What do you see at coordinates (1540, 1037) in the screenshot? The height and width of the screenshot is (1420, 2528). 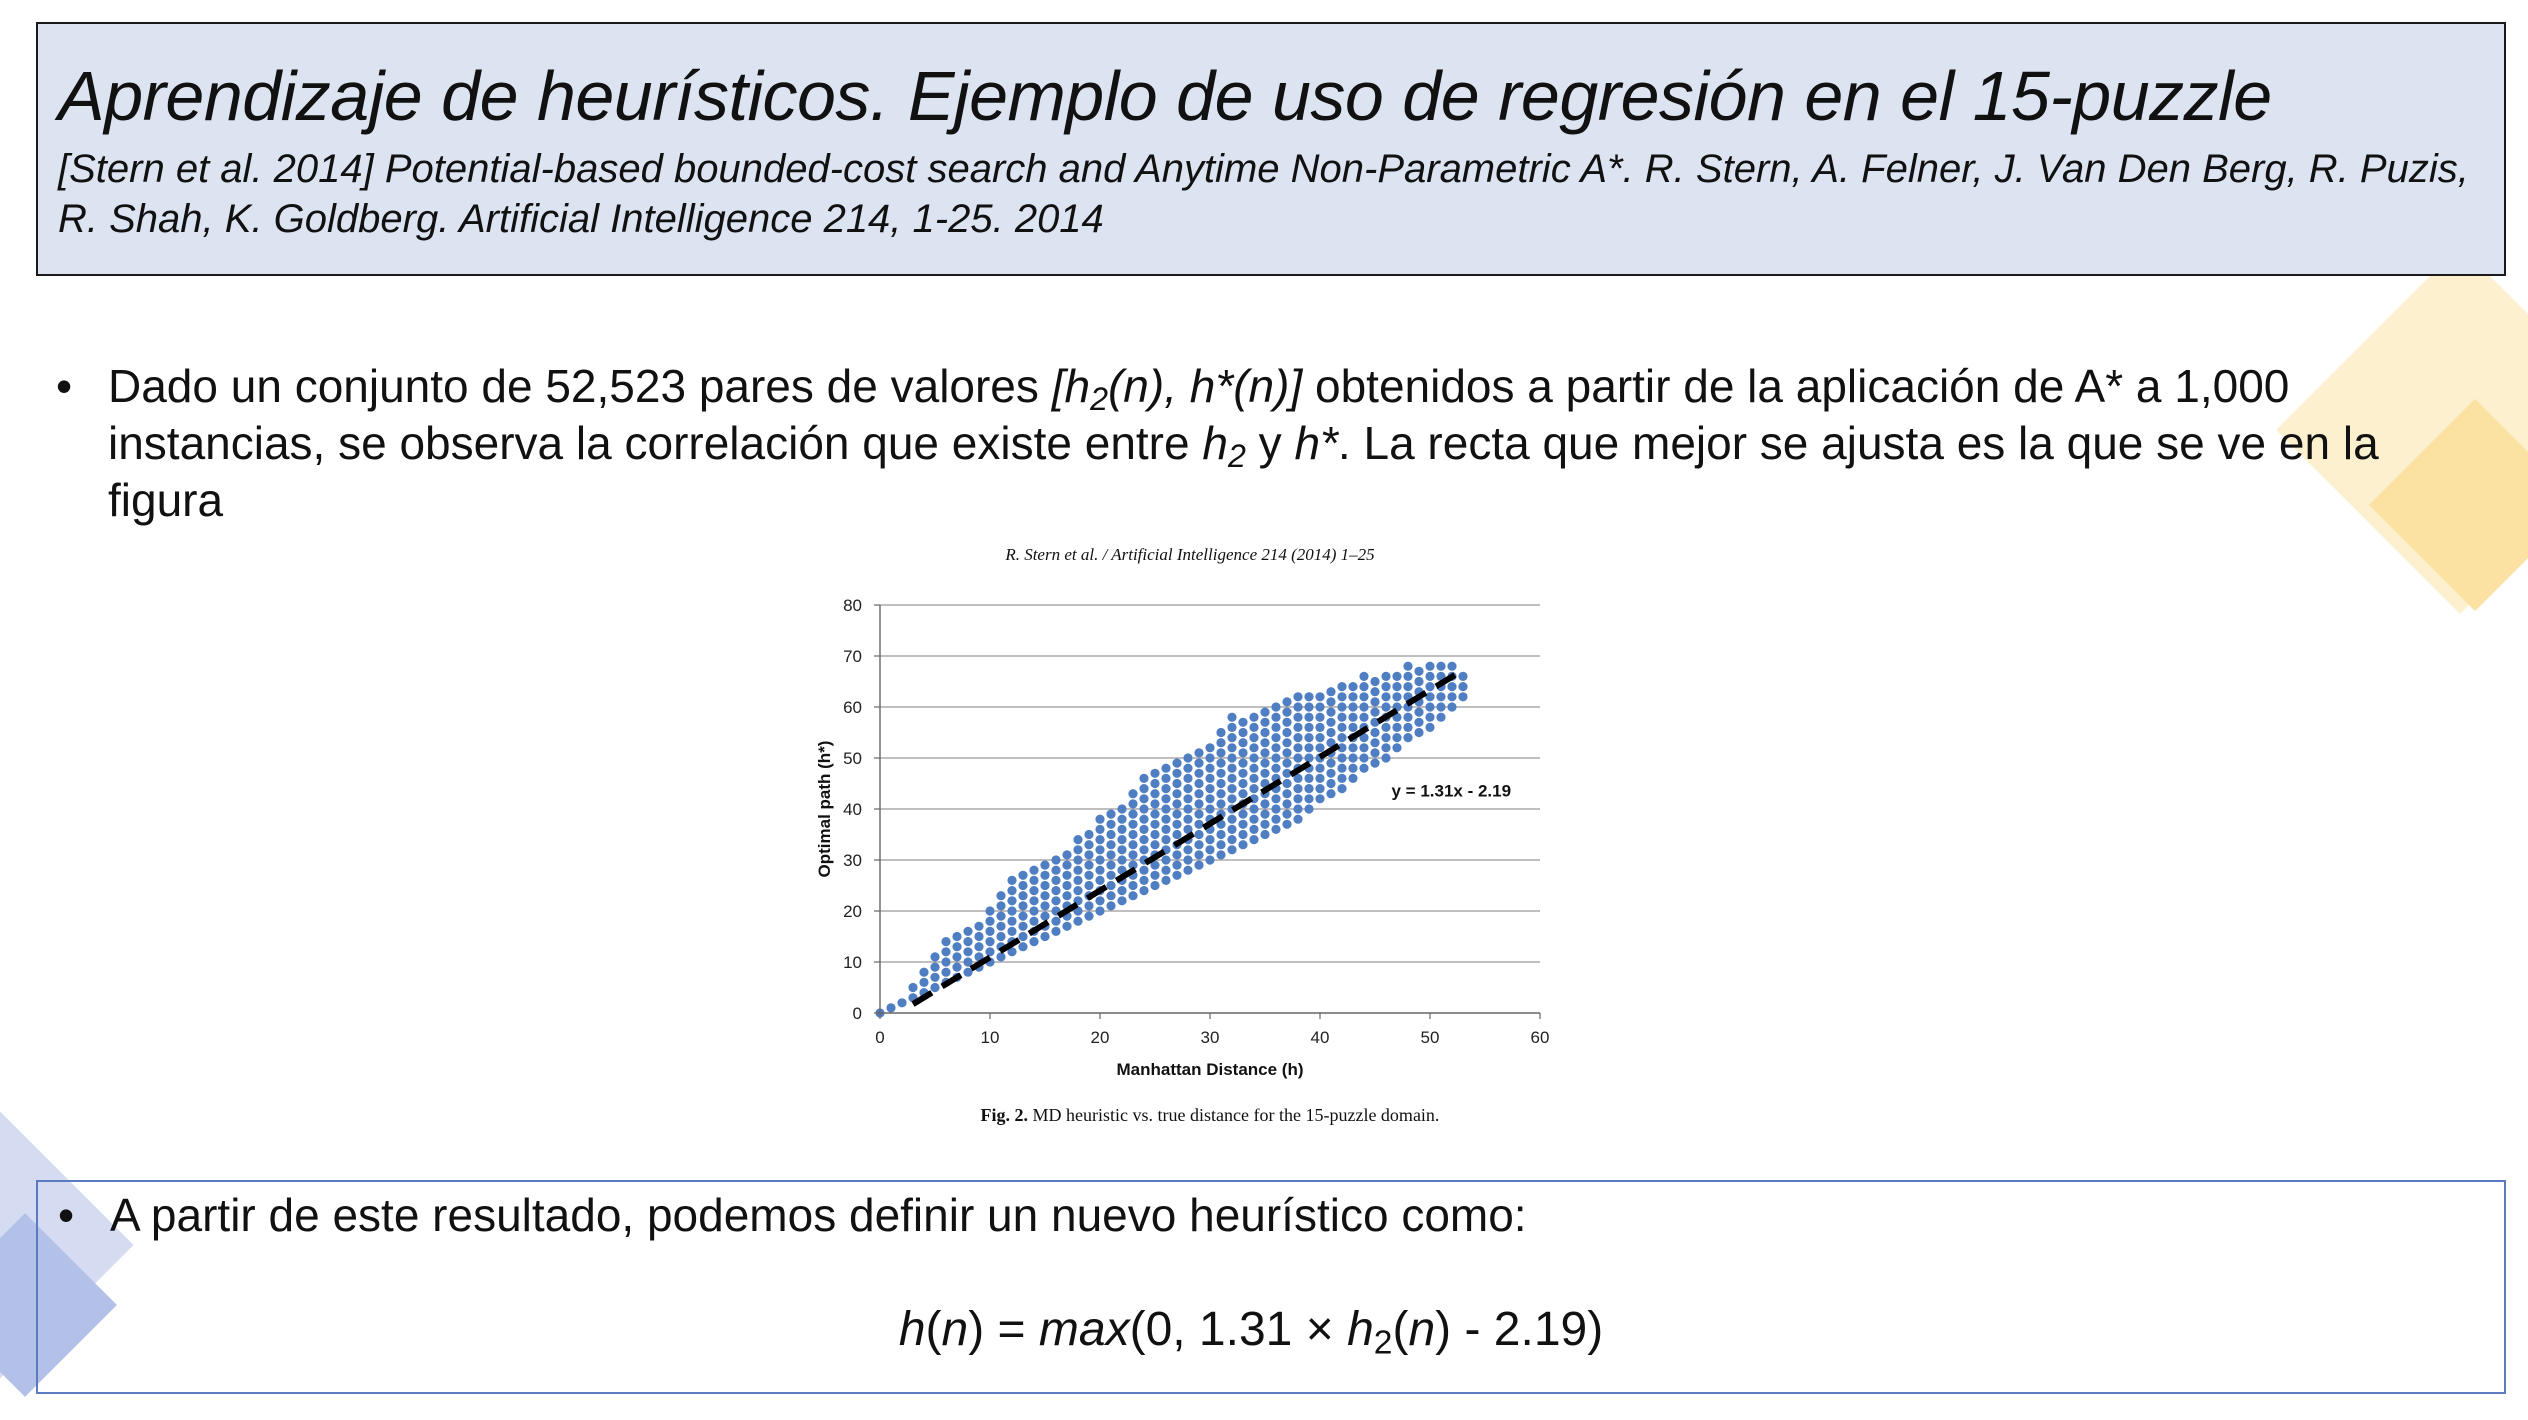 I see `x-tick-label: 60` at bounding box center [1540, 1037].